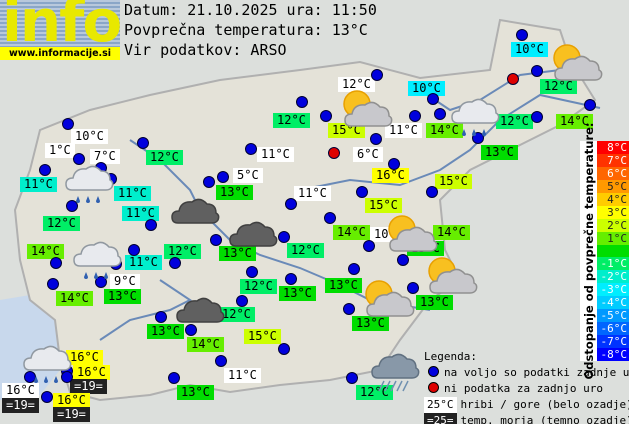 Image resolution: width=629 pixels, height=424 pixels. I want to click on temperature-label: 7°C, so click(105, 156).